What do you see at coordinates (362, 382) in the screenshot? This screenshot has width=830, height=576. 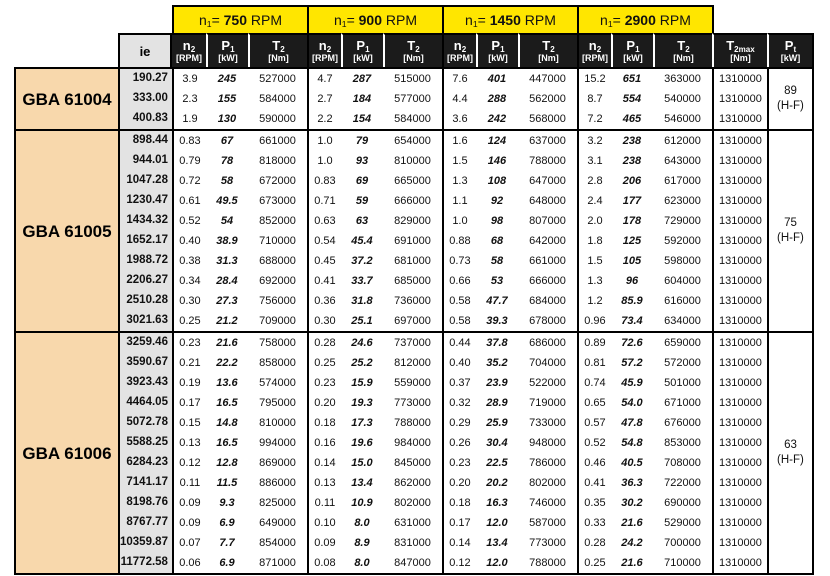 I see `p1-cell: 15.9` at bounding box center [362, 382].